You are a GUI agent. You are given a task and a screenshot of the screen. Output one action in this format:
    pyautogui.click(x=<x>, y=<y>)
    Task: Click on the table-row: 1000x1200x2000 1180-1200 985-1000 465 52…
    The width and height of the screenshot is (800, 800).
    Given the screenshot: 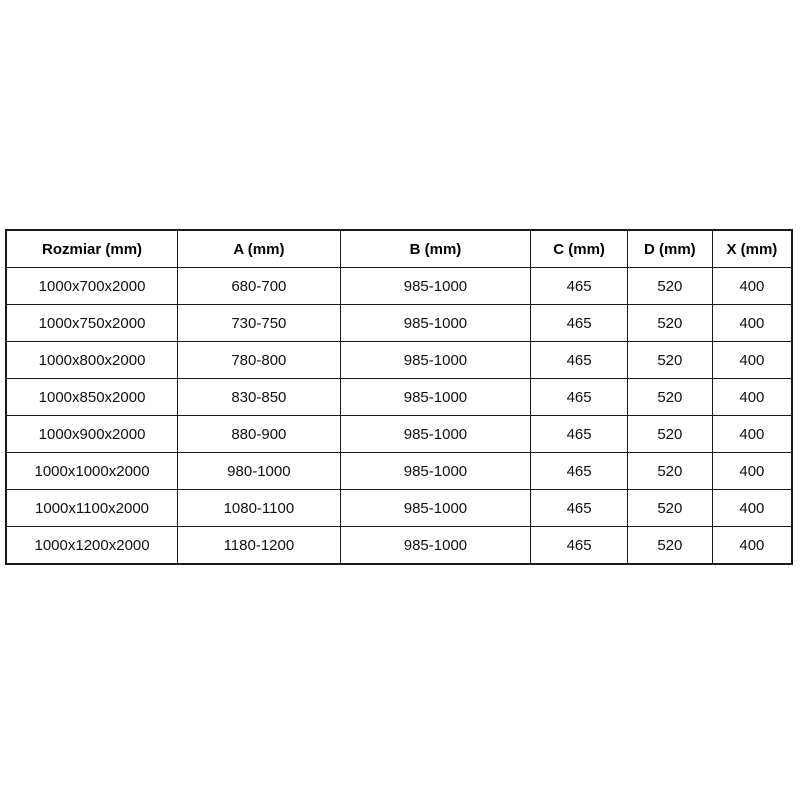 What is the action you would take?
    pyautogui.click(x=399, y=545)
    